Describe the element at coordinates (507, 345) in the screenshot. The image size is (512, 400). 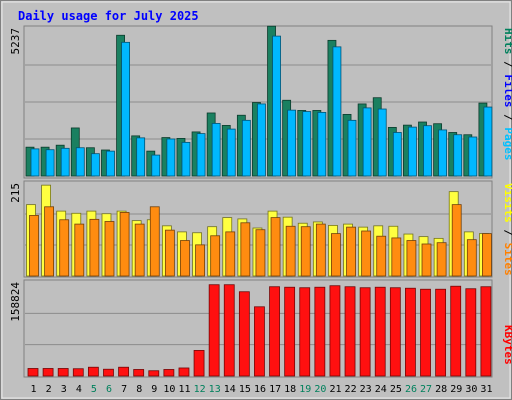
I see `legend-kbytes: KBytes` at that location.